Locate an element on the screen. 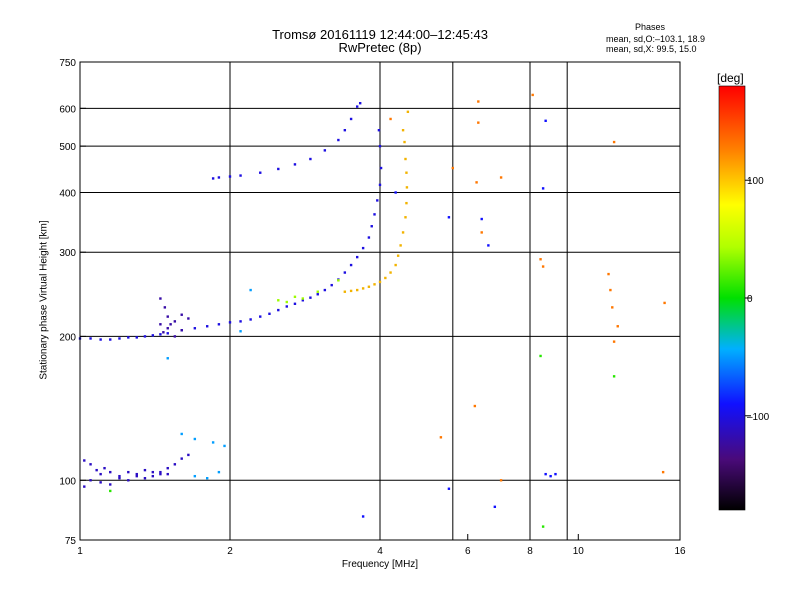 This screenshot has height=600, width=800. phases-o-stats: mean, sd,O:–103.1, 18.9 is located at coordinates (656, 39).